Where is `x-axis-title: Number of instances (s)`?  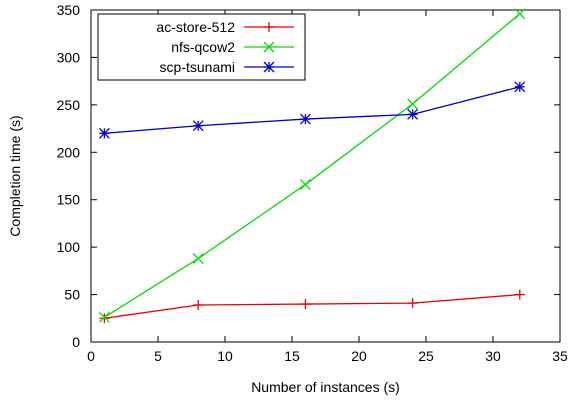
x-axis-title: Number of instances (s) is located at coordinates (325, 387).